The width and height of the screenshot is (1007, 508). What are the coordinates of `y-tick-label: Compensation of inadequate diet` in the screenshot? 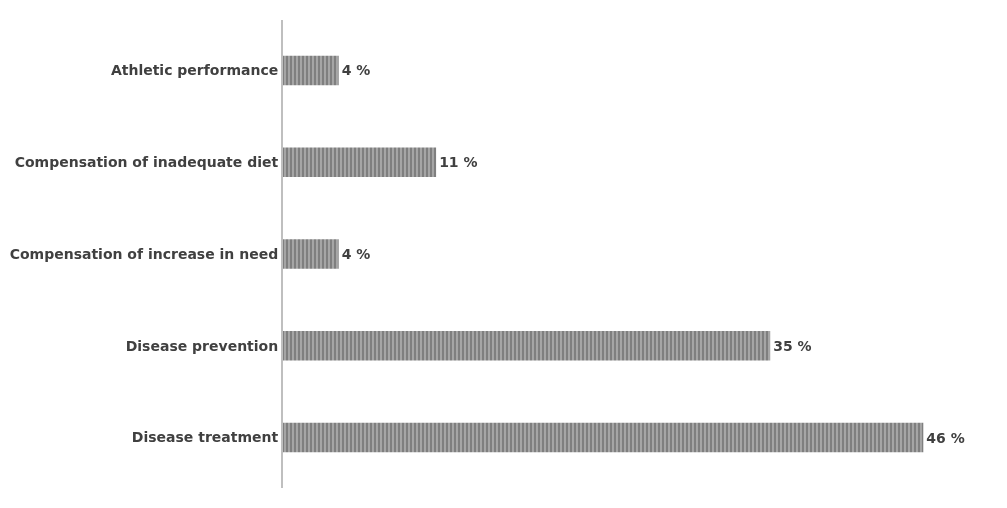 It's located at (146, 162).